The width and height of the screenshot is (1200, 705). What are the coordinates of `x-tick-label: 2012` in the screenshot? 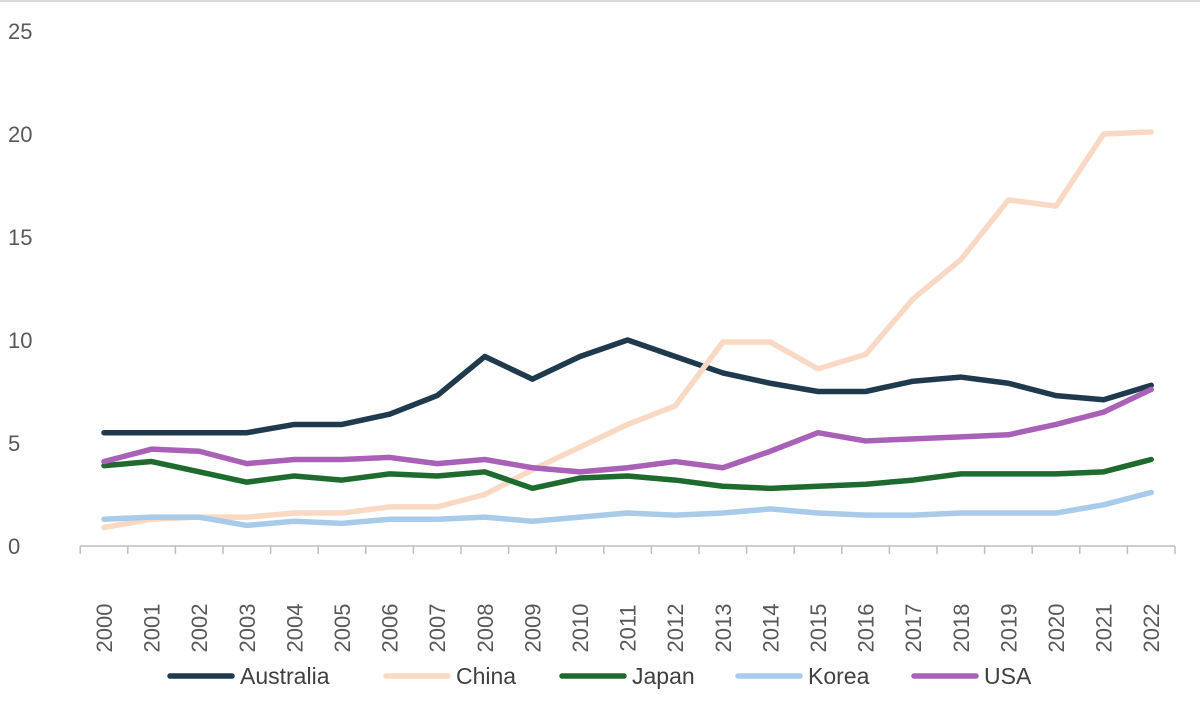 It's located at (675, 628).